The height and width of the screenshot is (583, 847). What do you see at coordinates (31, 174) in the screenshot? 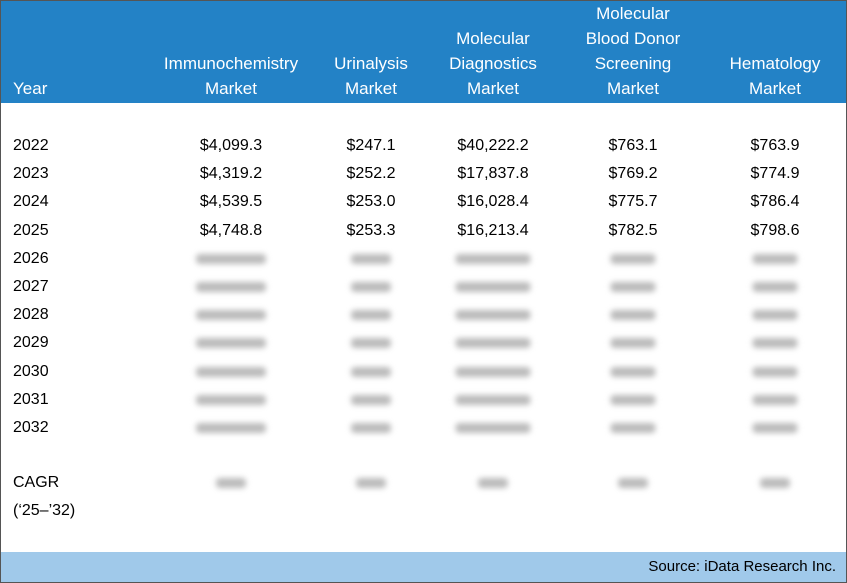
I see `year-cell: 2023` at bounding box center [31, 174].